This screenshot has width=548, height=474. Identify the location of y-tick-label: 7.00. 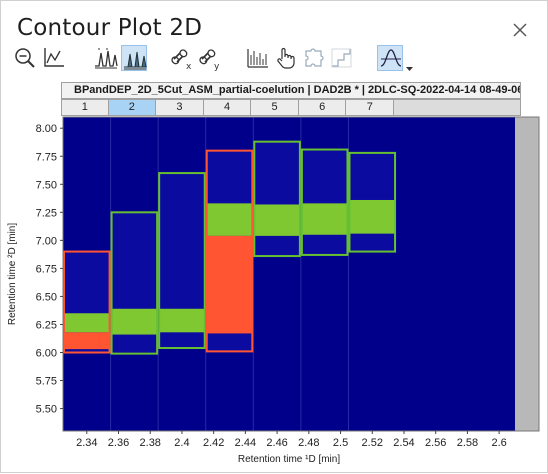
(46, 241).